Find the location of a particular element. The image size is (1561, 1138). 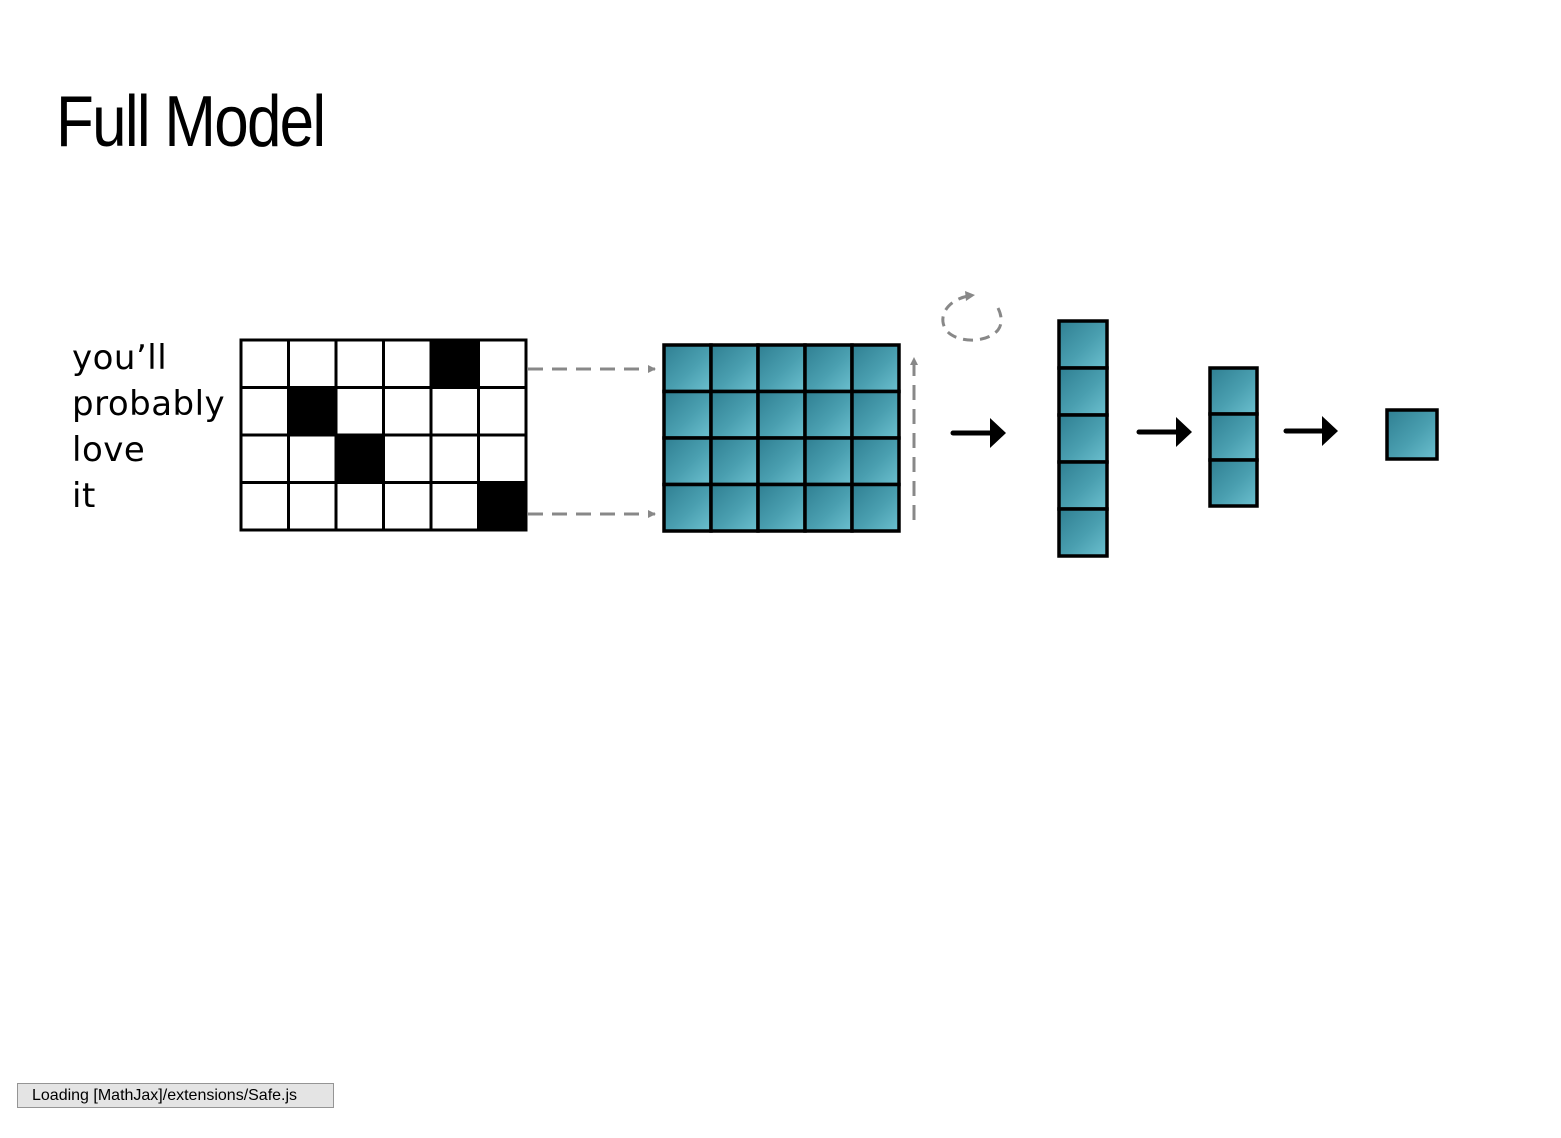

hidden-layers is located at coordinates (1248, 438).